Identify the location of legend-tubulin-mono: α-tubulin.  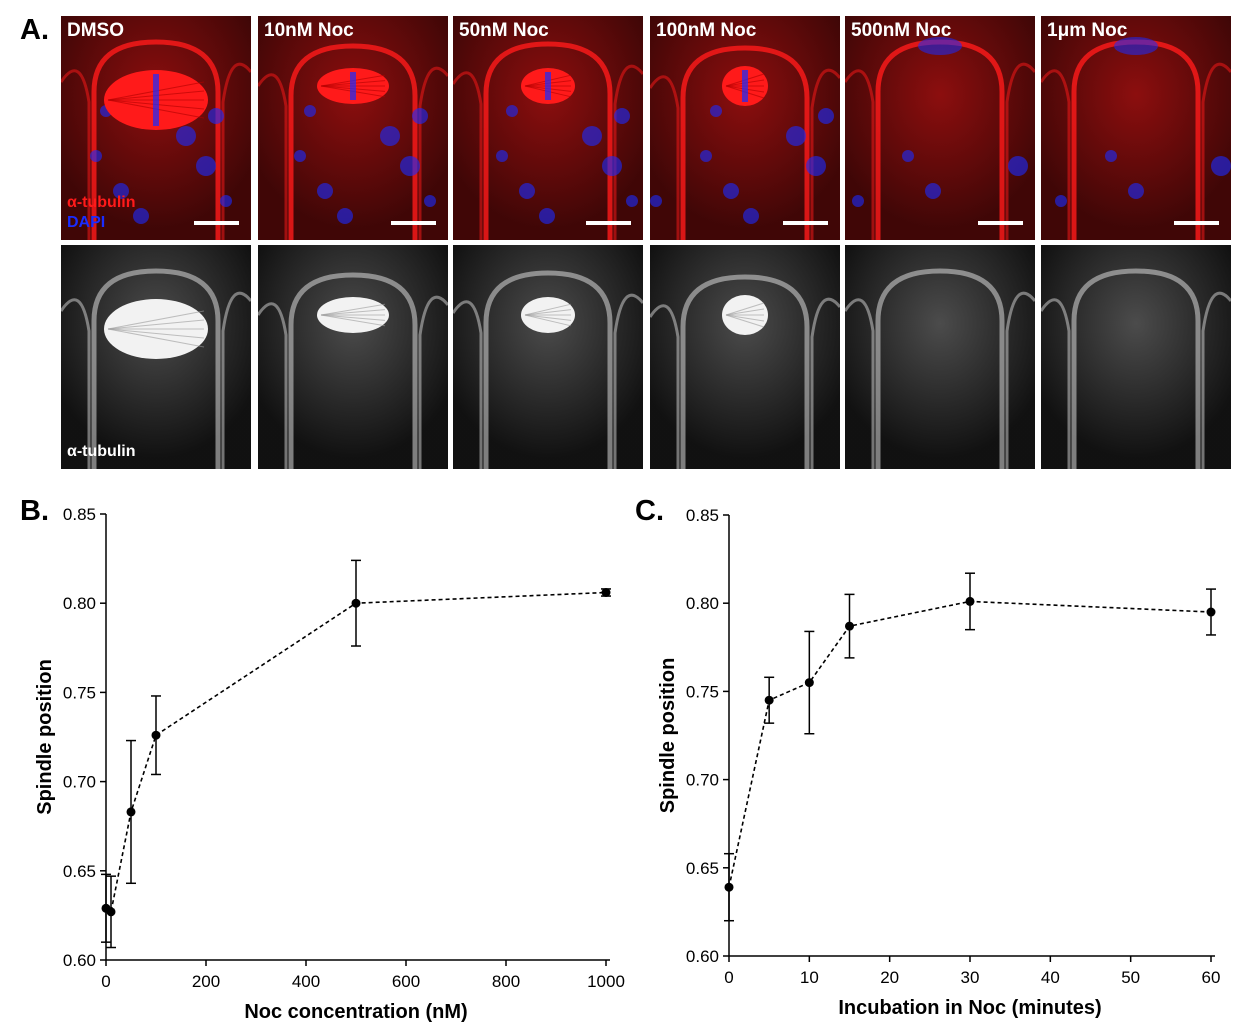
(101, 451).